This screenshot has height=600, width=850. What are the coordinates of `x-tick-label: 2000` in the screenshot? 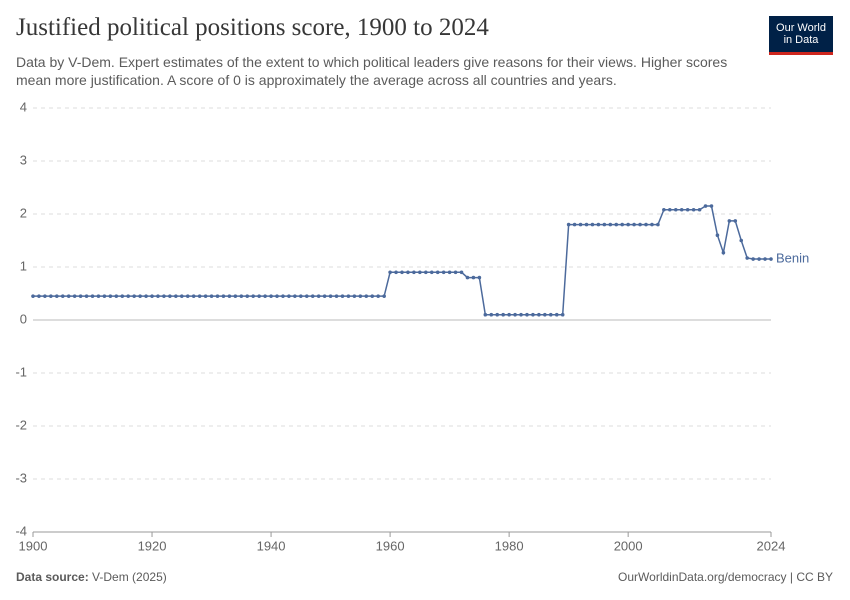 It's located at (628, 545).